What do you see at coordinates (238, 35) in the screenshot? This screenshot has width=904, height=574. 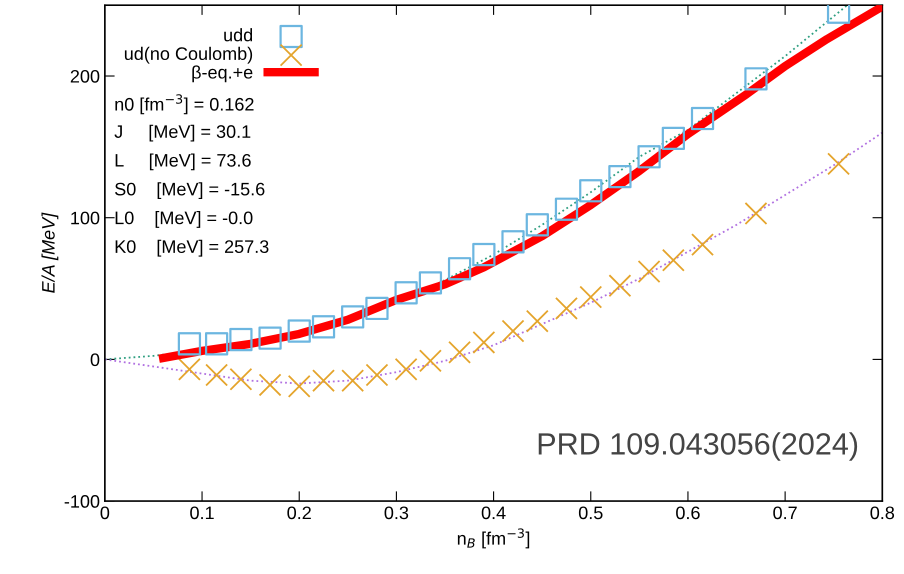 I see `legend-label: udd` at bounding box center [238, 35].